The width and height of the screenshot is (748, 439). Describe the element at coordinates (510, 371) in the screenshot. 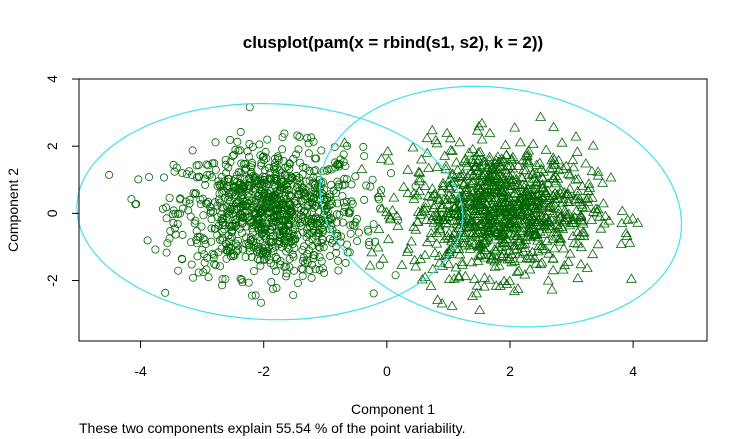

I see `x-tick-label: 2` at that location.